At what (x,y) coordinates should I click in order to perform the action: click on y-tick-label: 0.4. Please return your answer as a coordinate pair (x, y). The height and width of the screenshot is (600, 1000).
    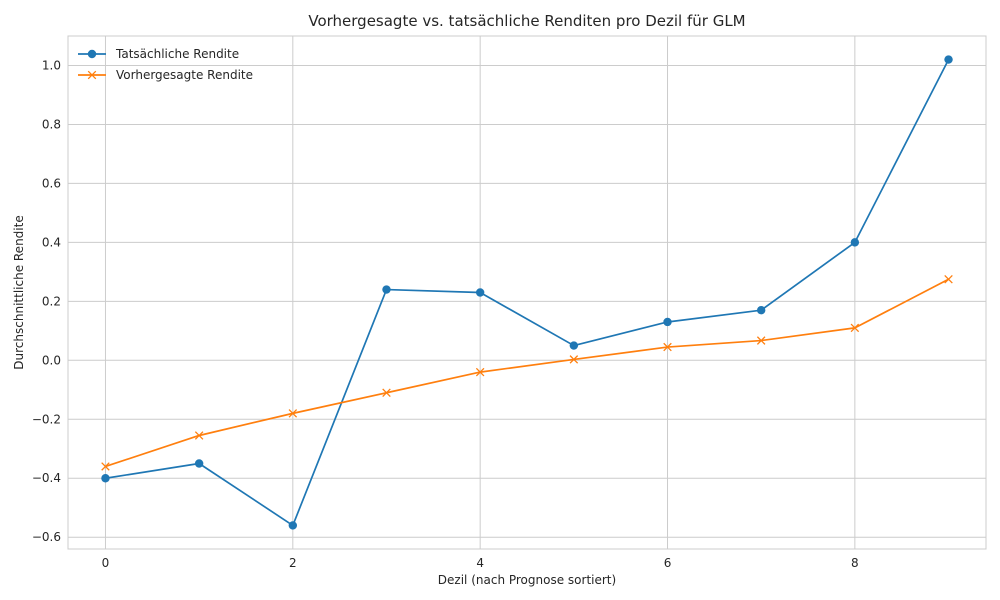
    Looking at the image, I should click on (51, 242).